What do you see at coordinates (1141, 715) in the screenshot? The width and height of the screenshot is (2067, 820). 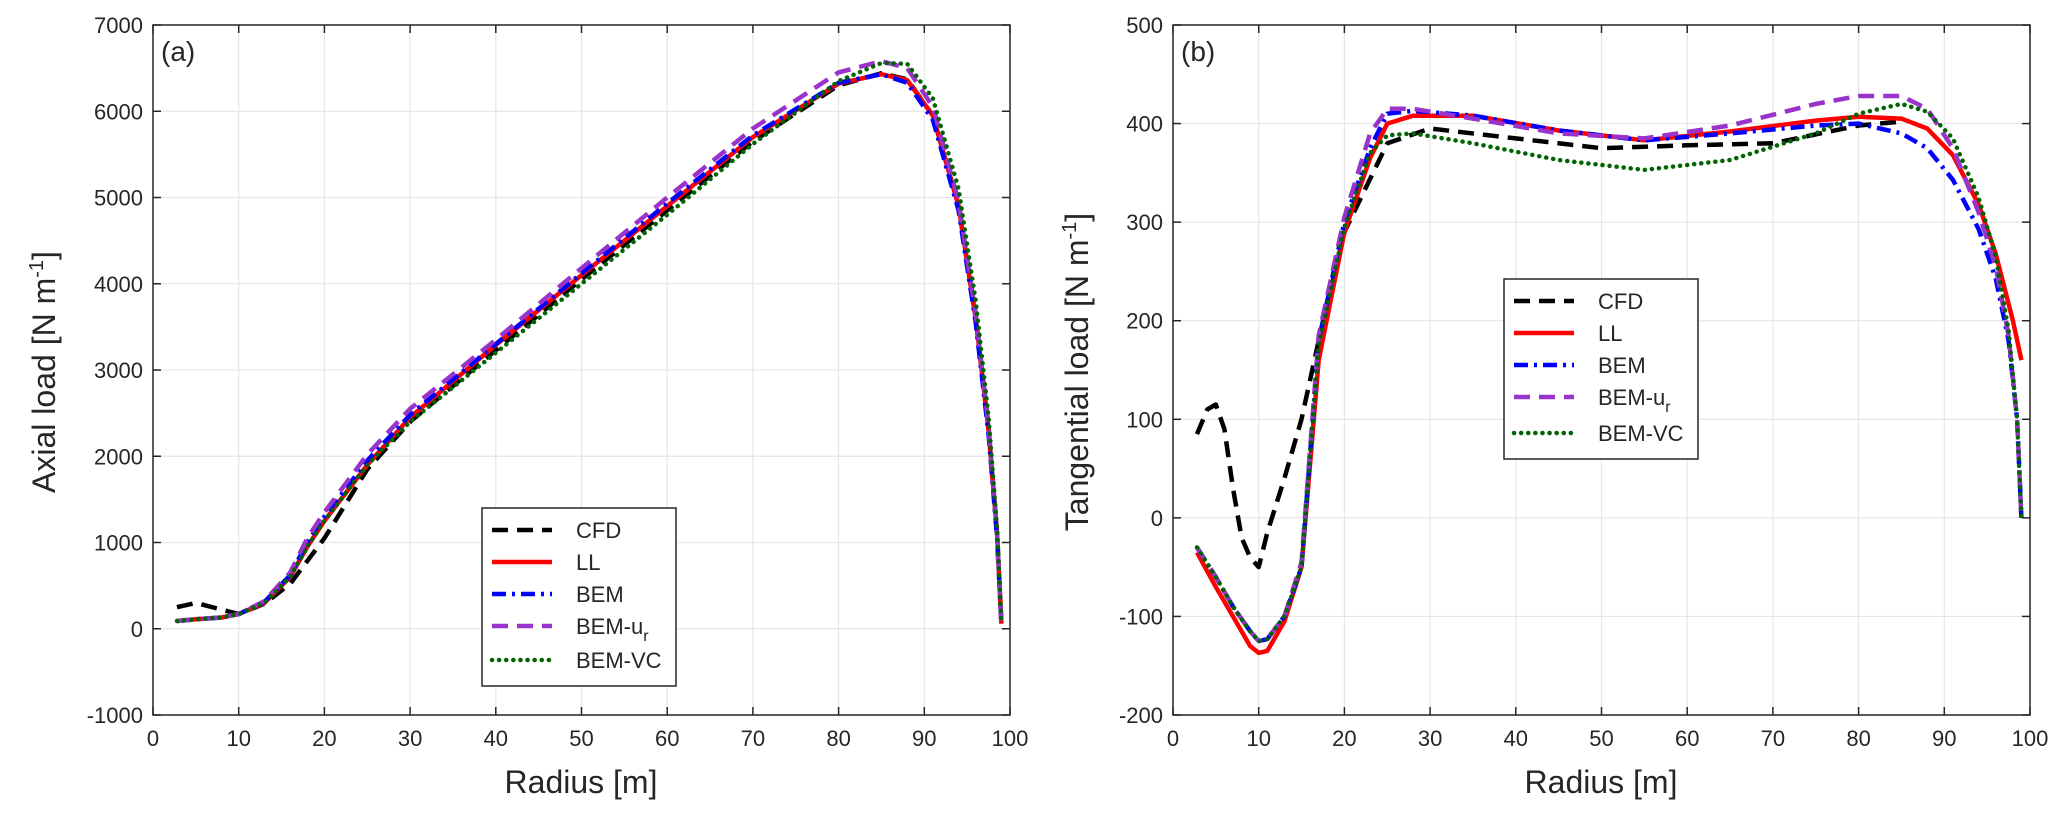 I see `y-tick-label: -200` at bounding box center [1141, 715].